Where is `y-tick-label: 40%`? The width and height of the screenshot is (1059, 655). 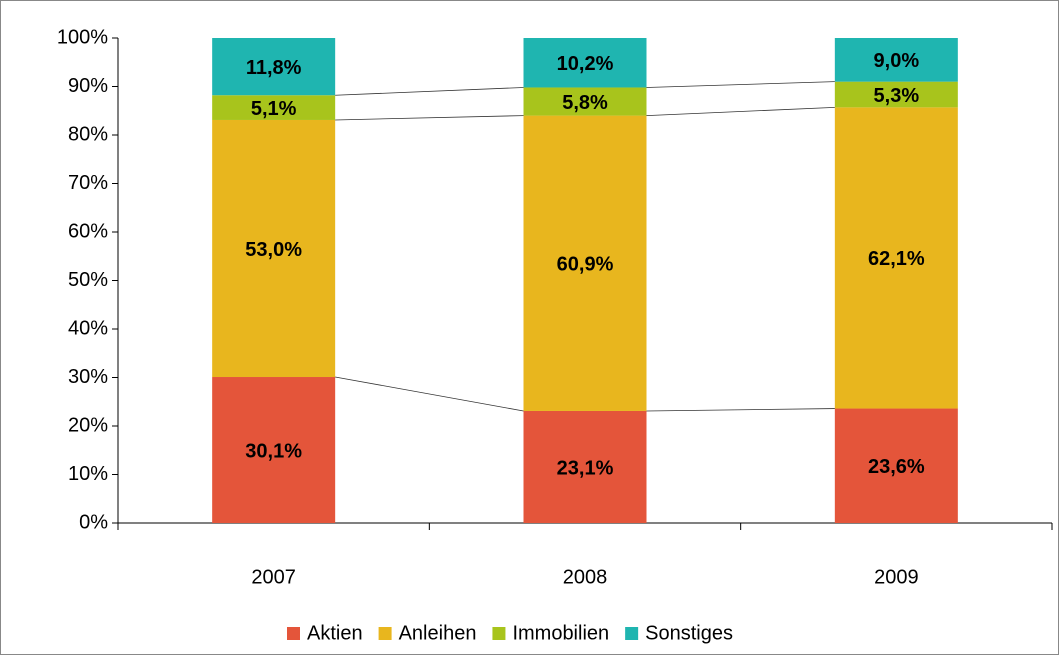
y-tick-label: 40% is located at coordinates (88, 328).